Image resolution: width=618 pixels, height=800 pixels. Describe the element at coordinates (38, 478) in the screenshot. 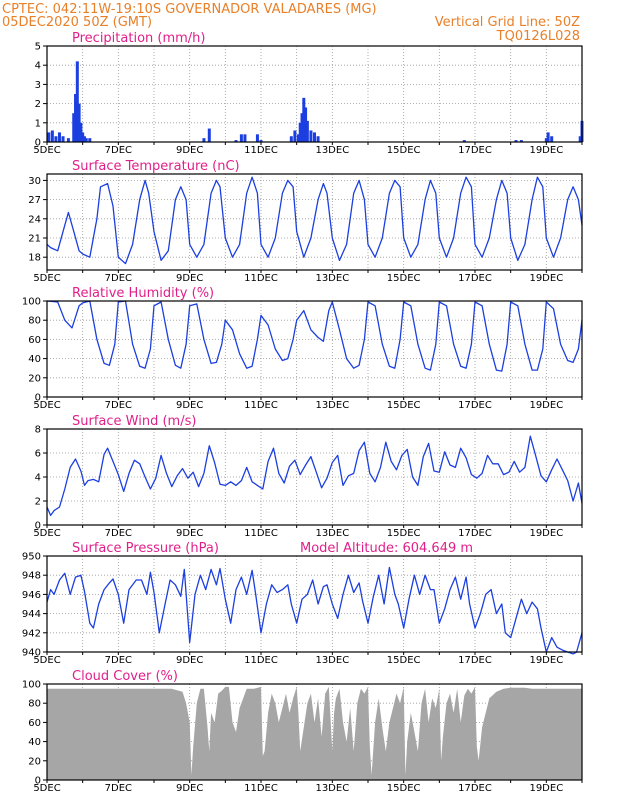

I see `y-tick-label: 4` at that location.